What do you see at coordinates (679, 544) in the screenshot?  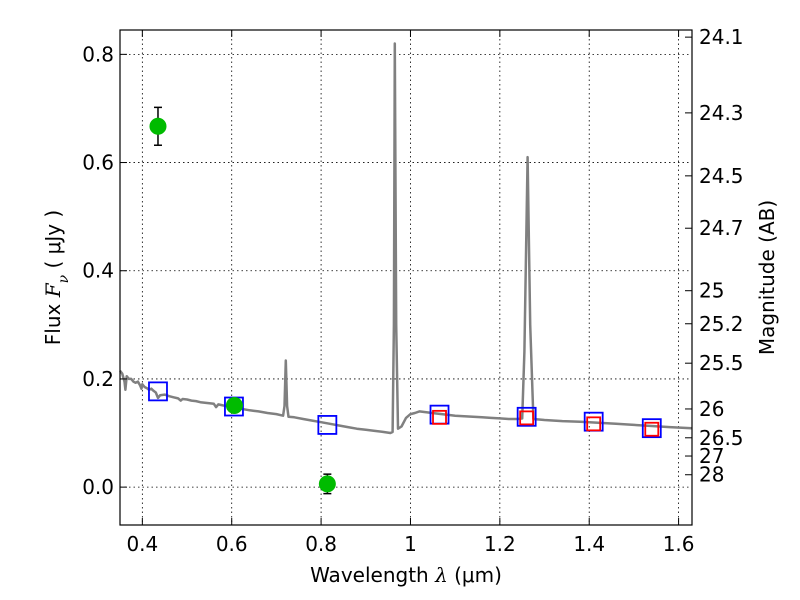 I see `x-tick-label: 1.6` at bounding box center [679, 544].